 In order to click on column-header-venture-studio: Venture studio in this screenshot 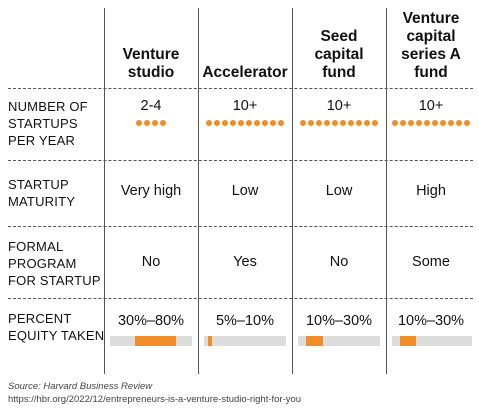, I will do `click(151, 45)`.